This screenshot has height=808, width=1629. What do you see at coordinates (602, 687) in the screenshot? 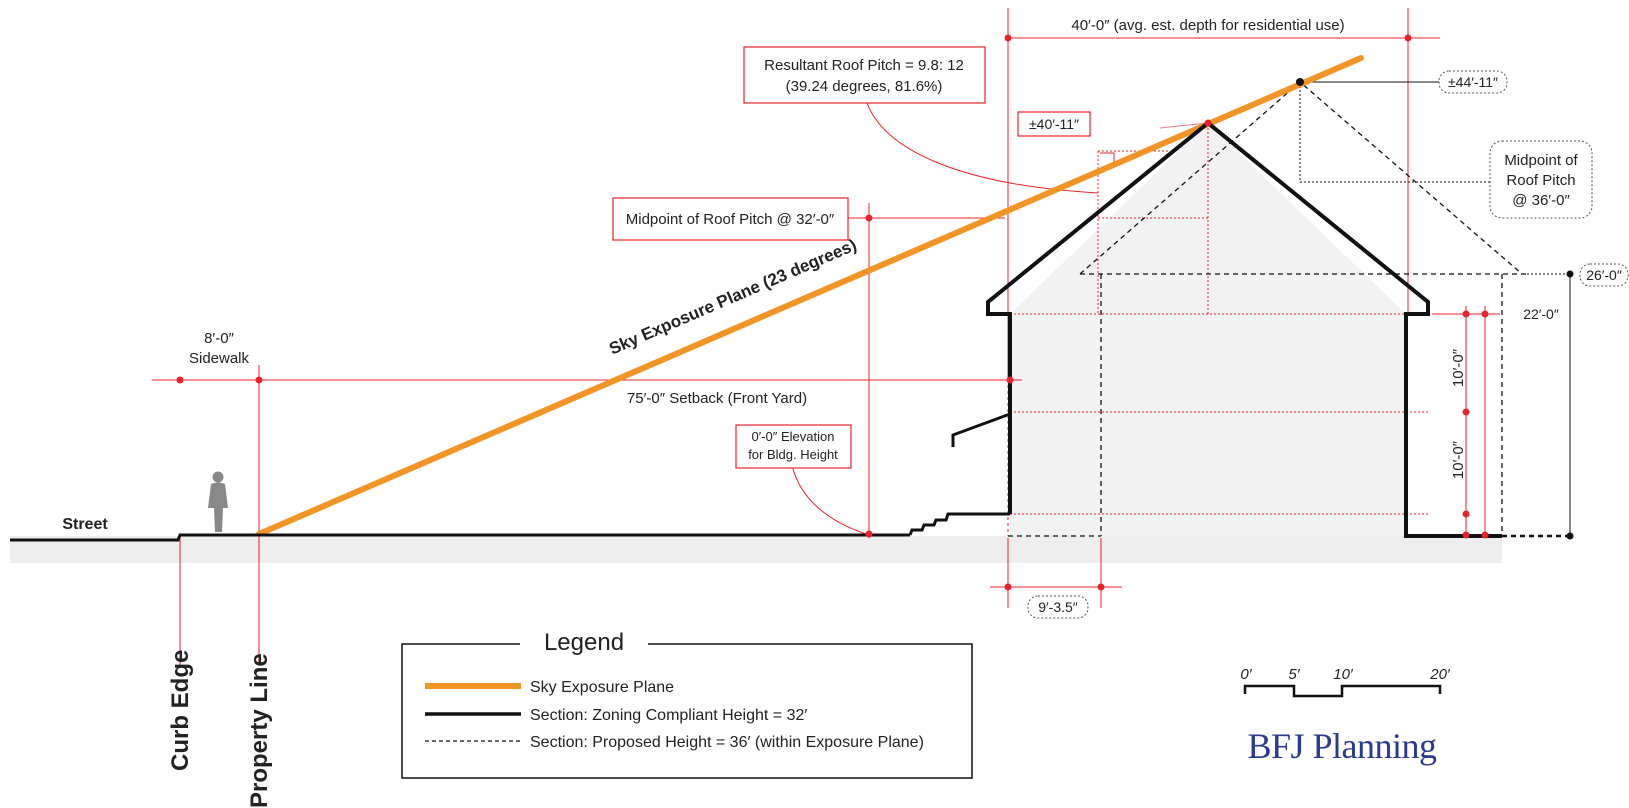
I see `legend-item-sky-plane: Sky Exposure Plane` at bounding box center [602, 687].